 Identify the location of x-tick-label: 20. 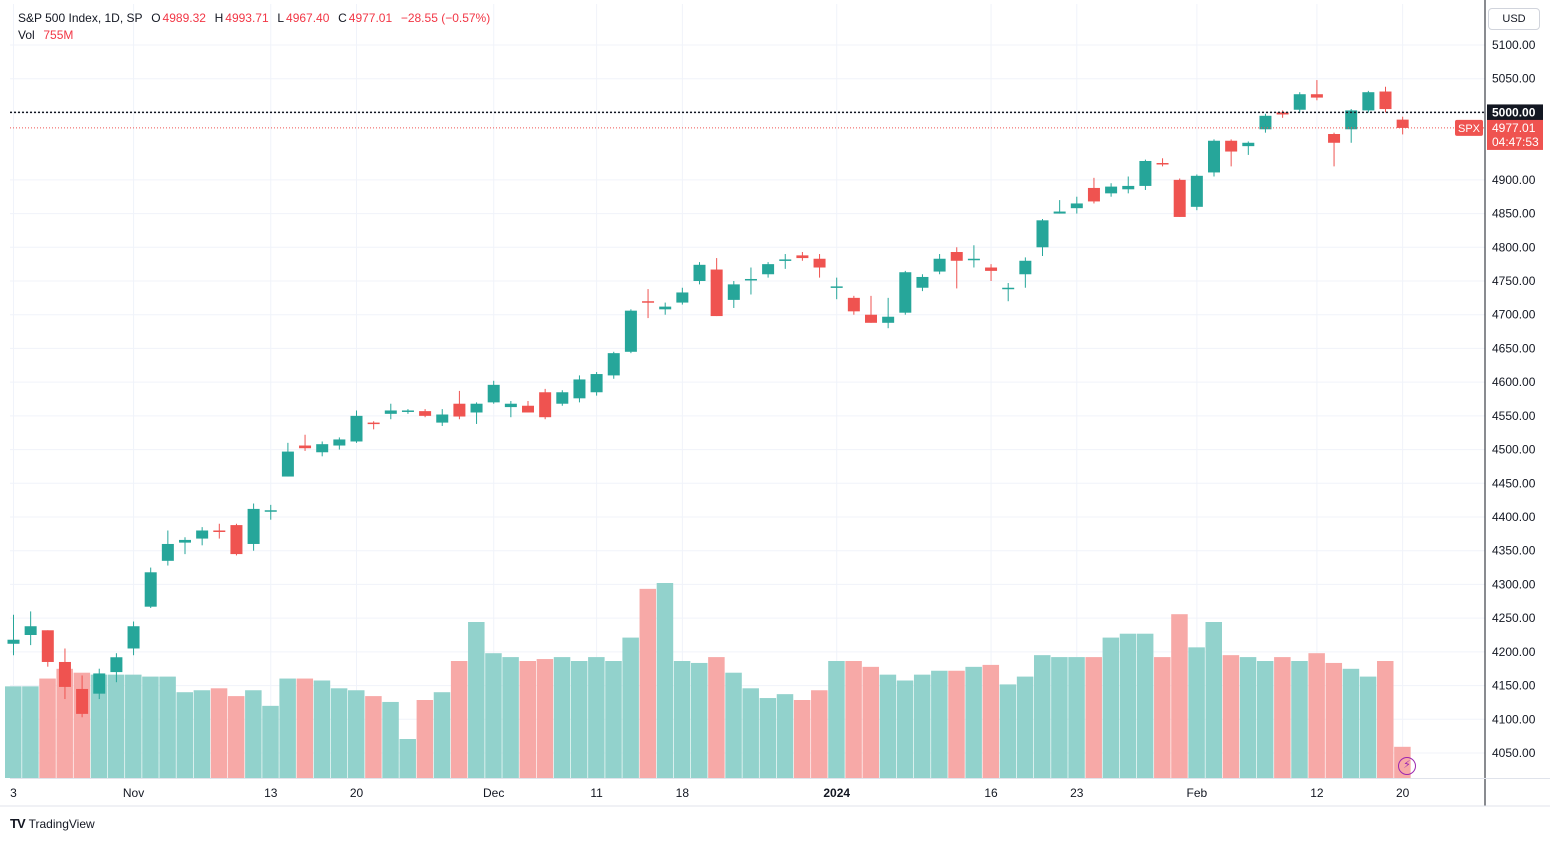
(357, 793).